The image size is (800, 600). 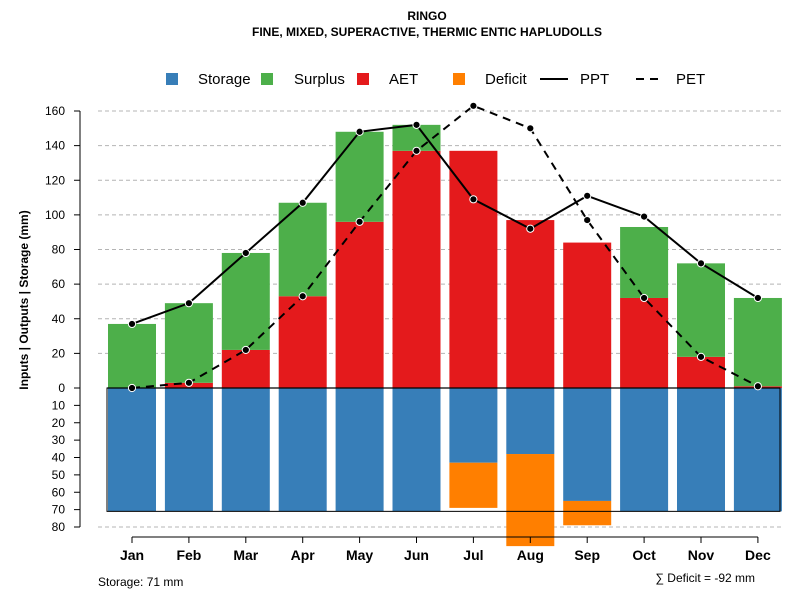 I want to click on storage-note: Storage: 71 mm, so click(x=140, y=582).